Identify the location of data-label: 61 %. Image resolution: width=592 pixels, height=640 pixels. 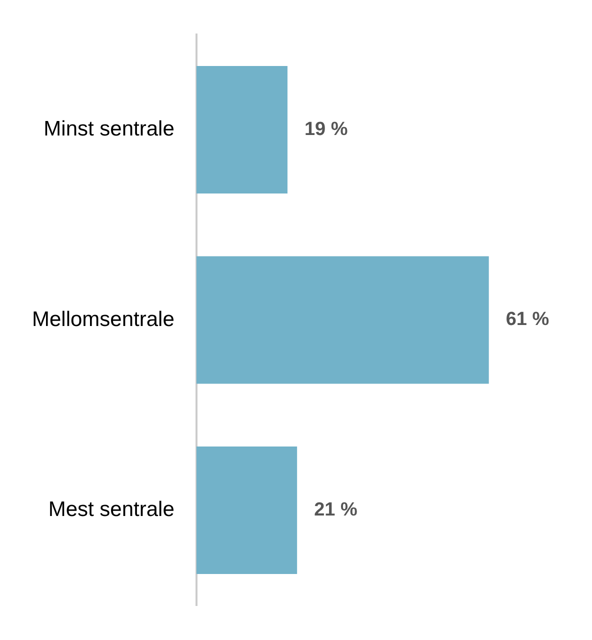
(528, 319).